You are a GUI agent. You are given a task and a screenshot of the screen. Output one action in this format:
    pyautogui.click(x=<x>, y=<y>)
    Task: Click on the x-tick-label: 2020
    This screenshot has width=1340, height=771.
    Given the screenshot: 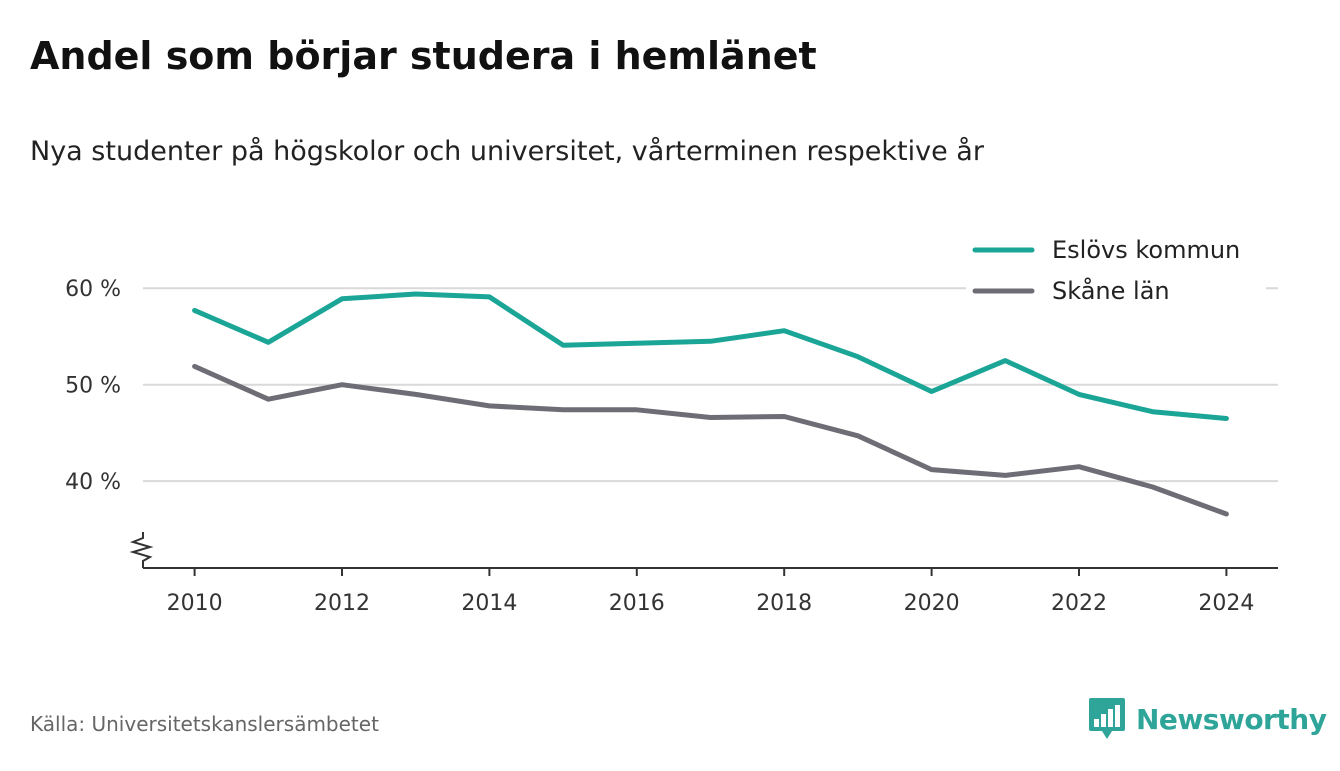 What is the action you would take?
    pyautogui.click(x=932, y=603)
    